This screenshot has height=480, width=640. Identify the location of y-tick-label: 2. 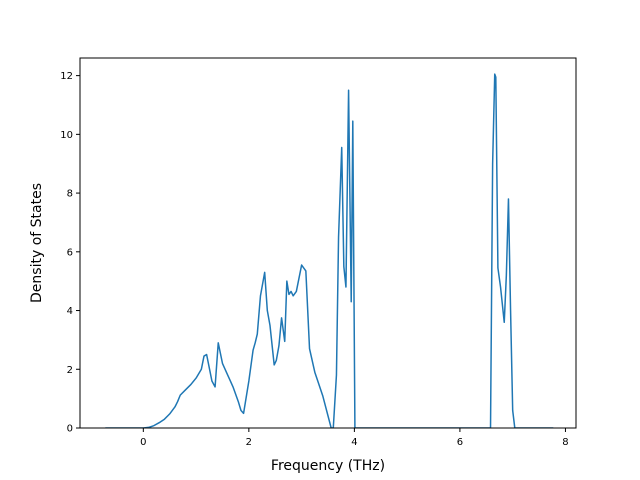
(70, 370).